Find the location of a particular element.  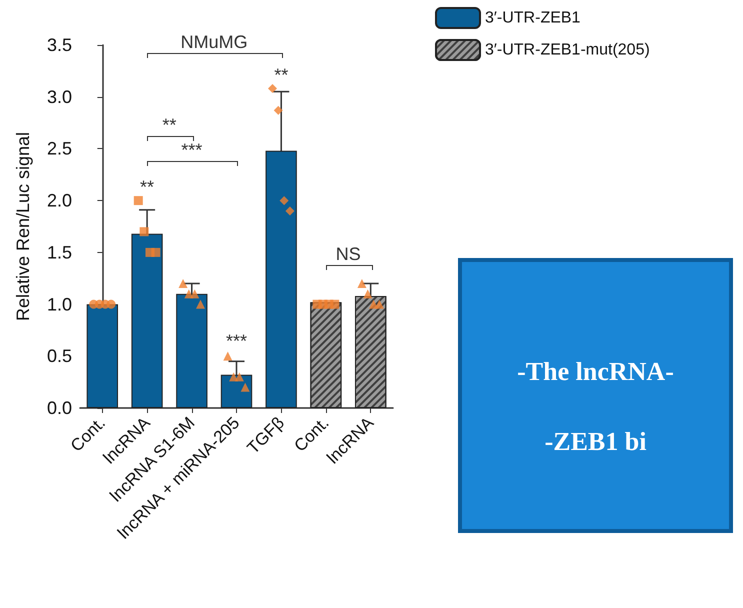

y-tick-label: 1.0 is located at coordinates (59, 304).